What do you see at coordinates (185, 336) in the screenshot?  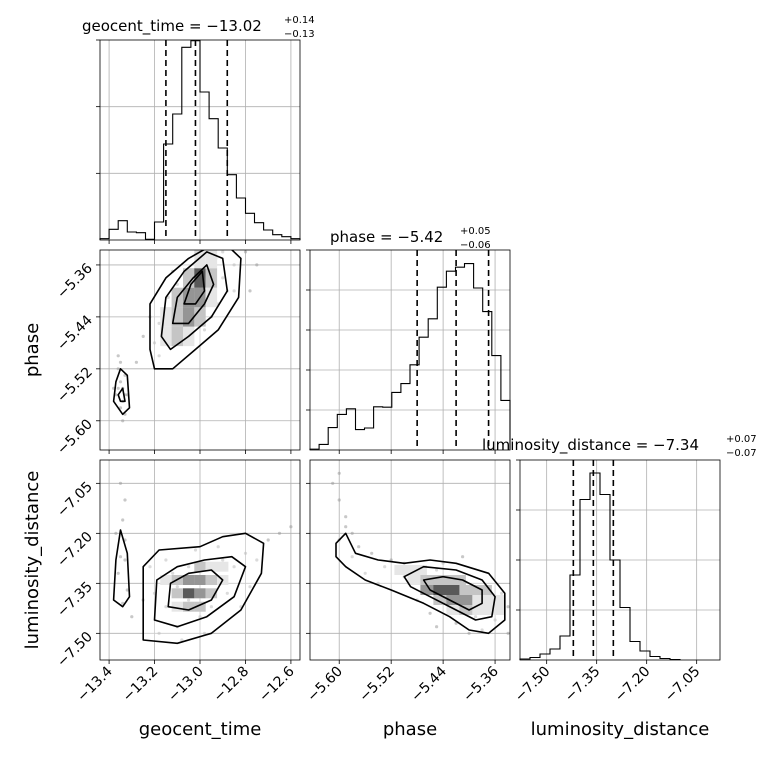 I see `pair-geocent-time-vs-phase-content` at bounding box center [185, 336].